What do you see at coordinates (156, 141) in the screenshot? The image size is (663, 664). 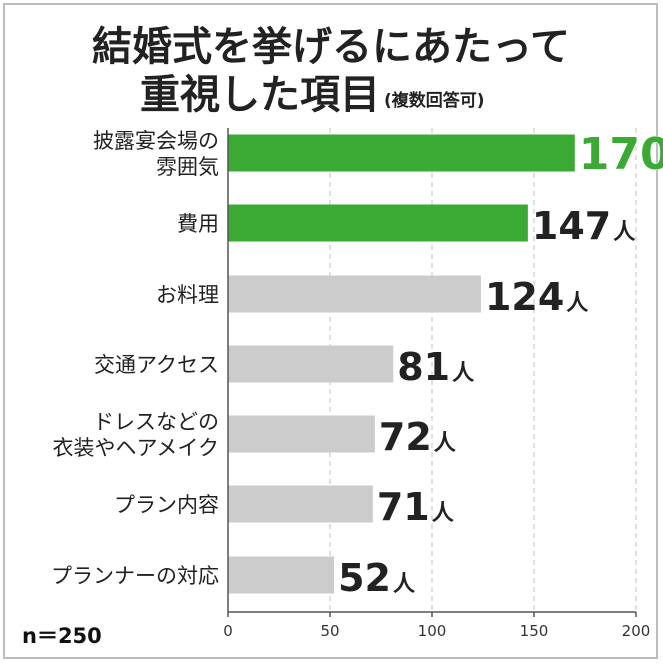 I see `category-label: 披露宴会場の` at bounding box center [156, 141].